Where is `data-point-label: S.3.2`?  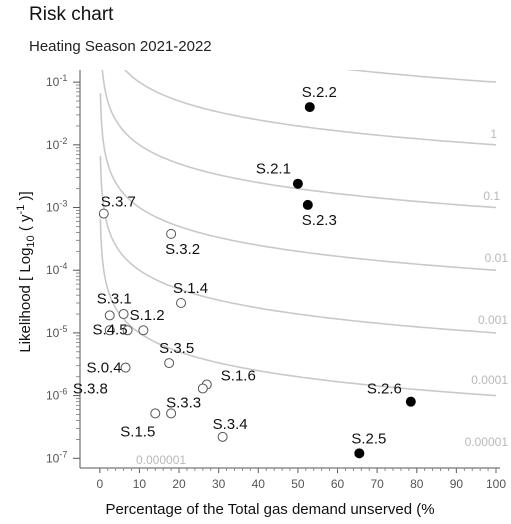 data-point-label: S.3.2 is located at coordinates (182, 249).